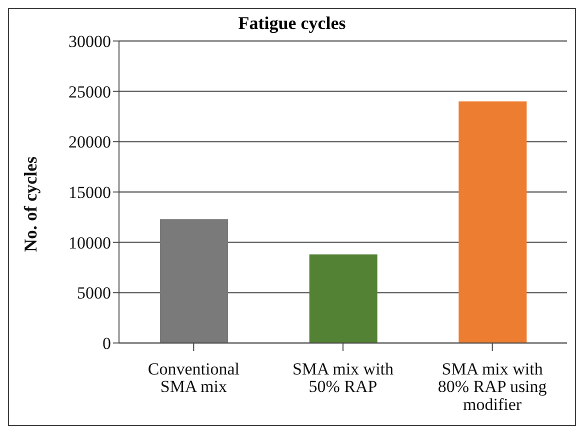  Describe the element at coordinates (89, 42) in the screenshot. I see `y-tick-label: 30000` at that location.